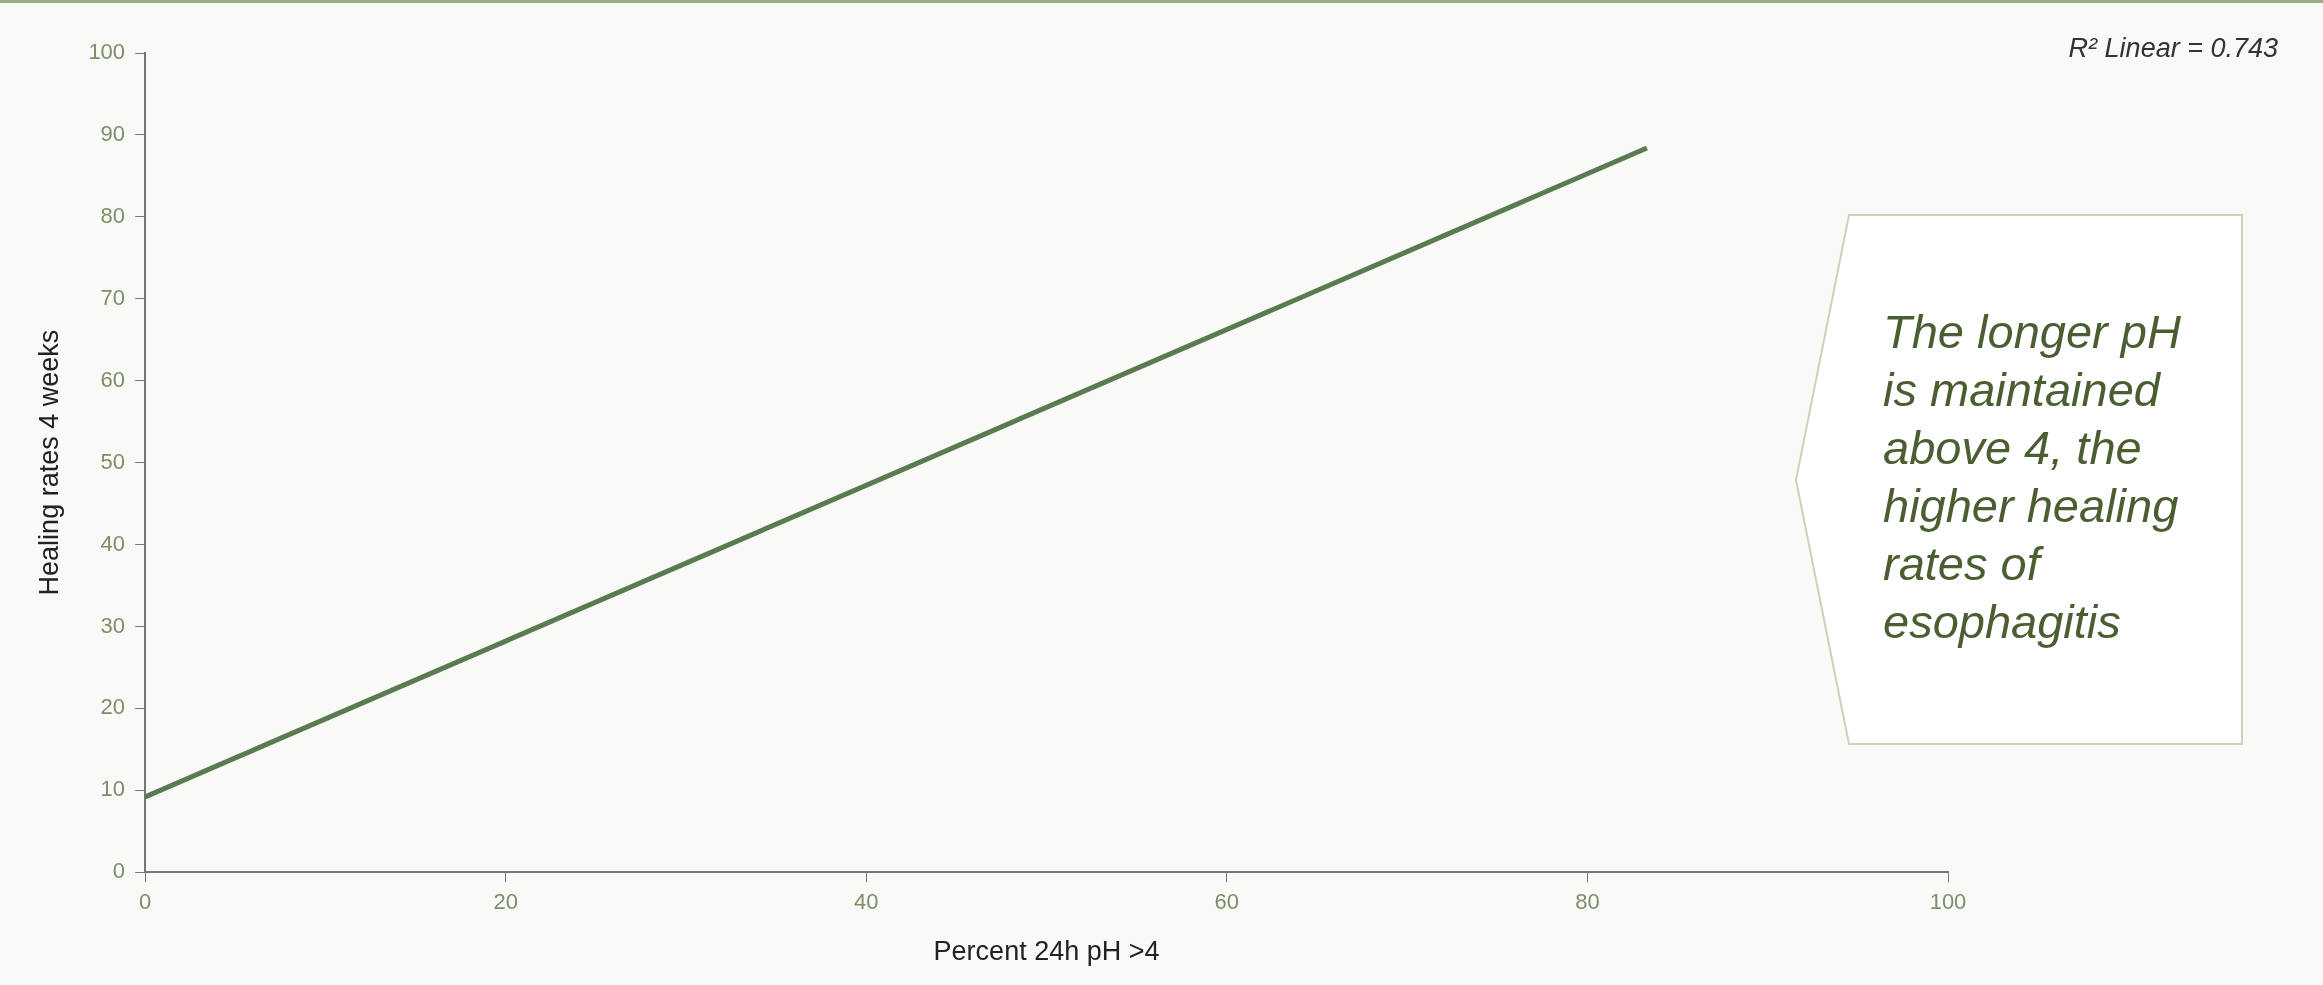 The height and width of the screenshot is (985, 2323). I want to click on y-tick-label: 10, so click(113, 789).